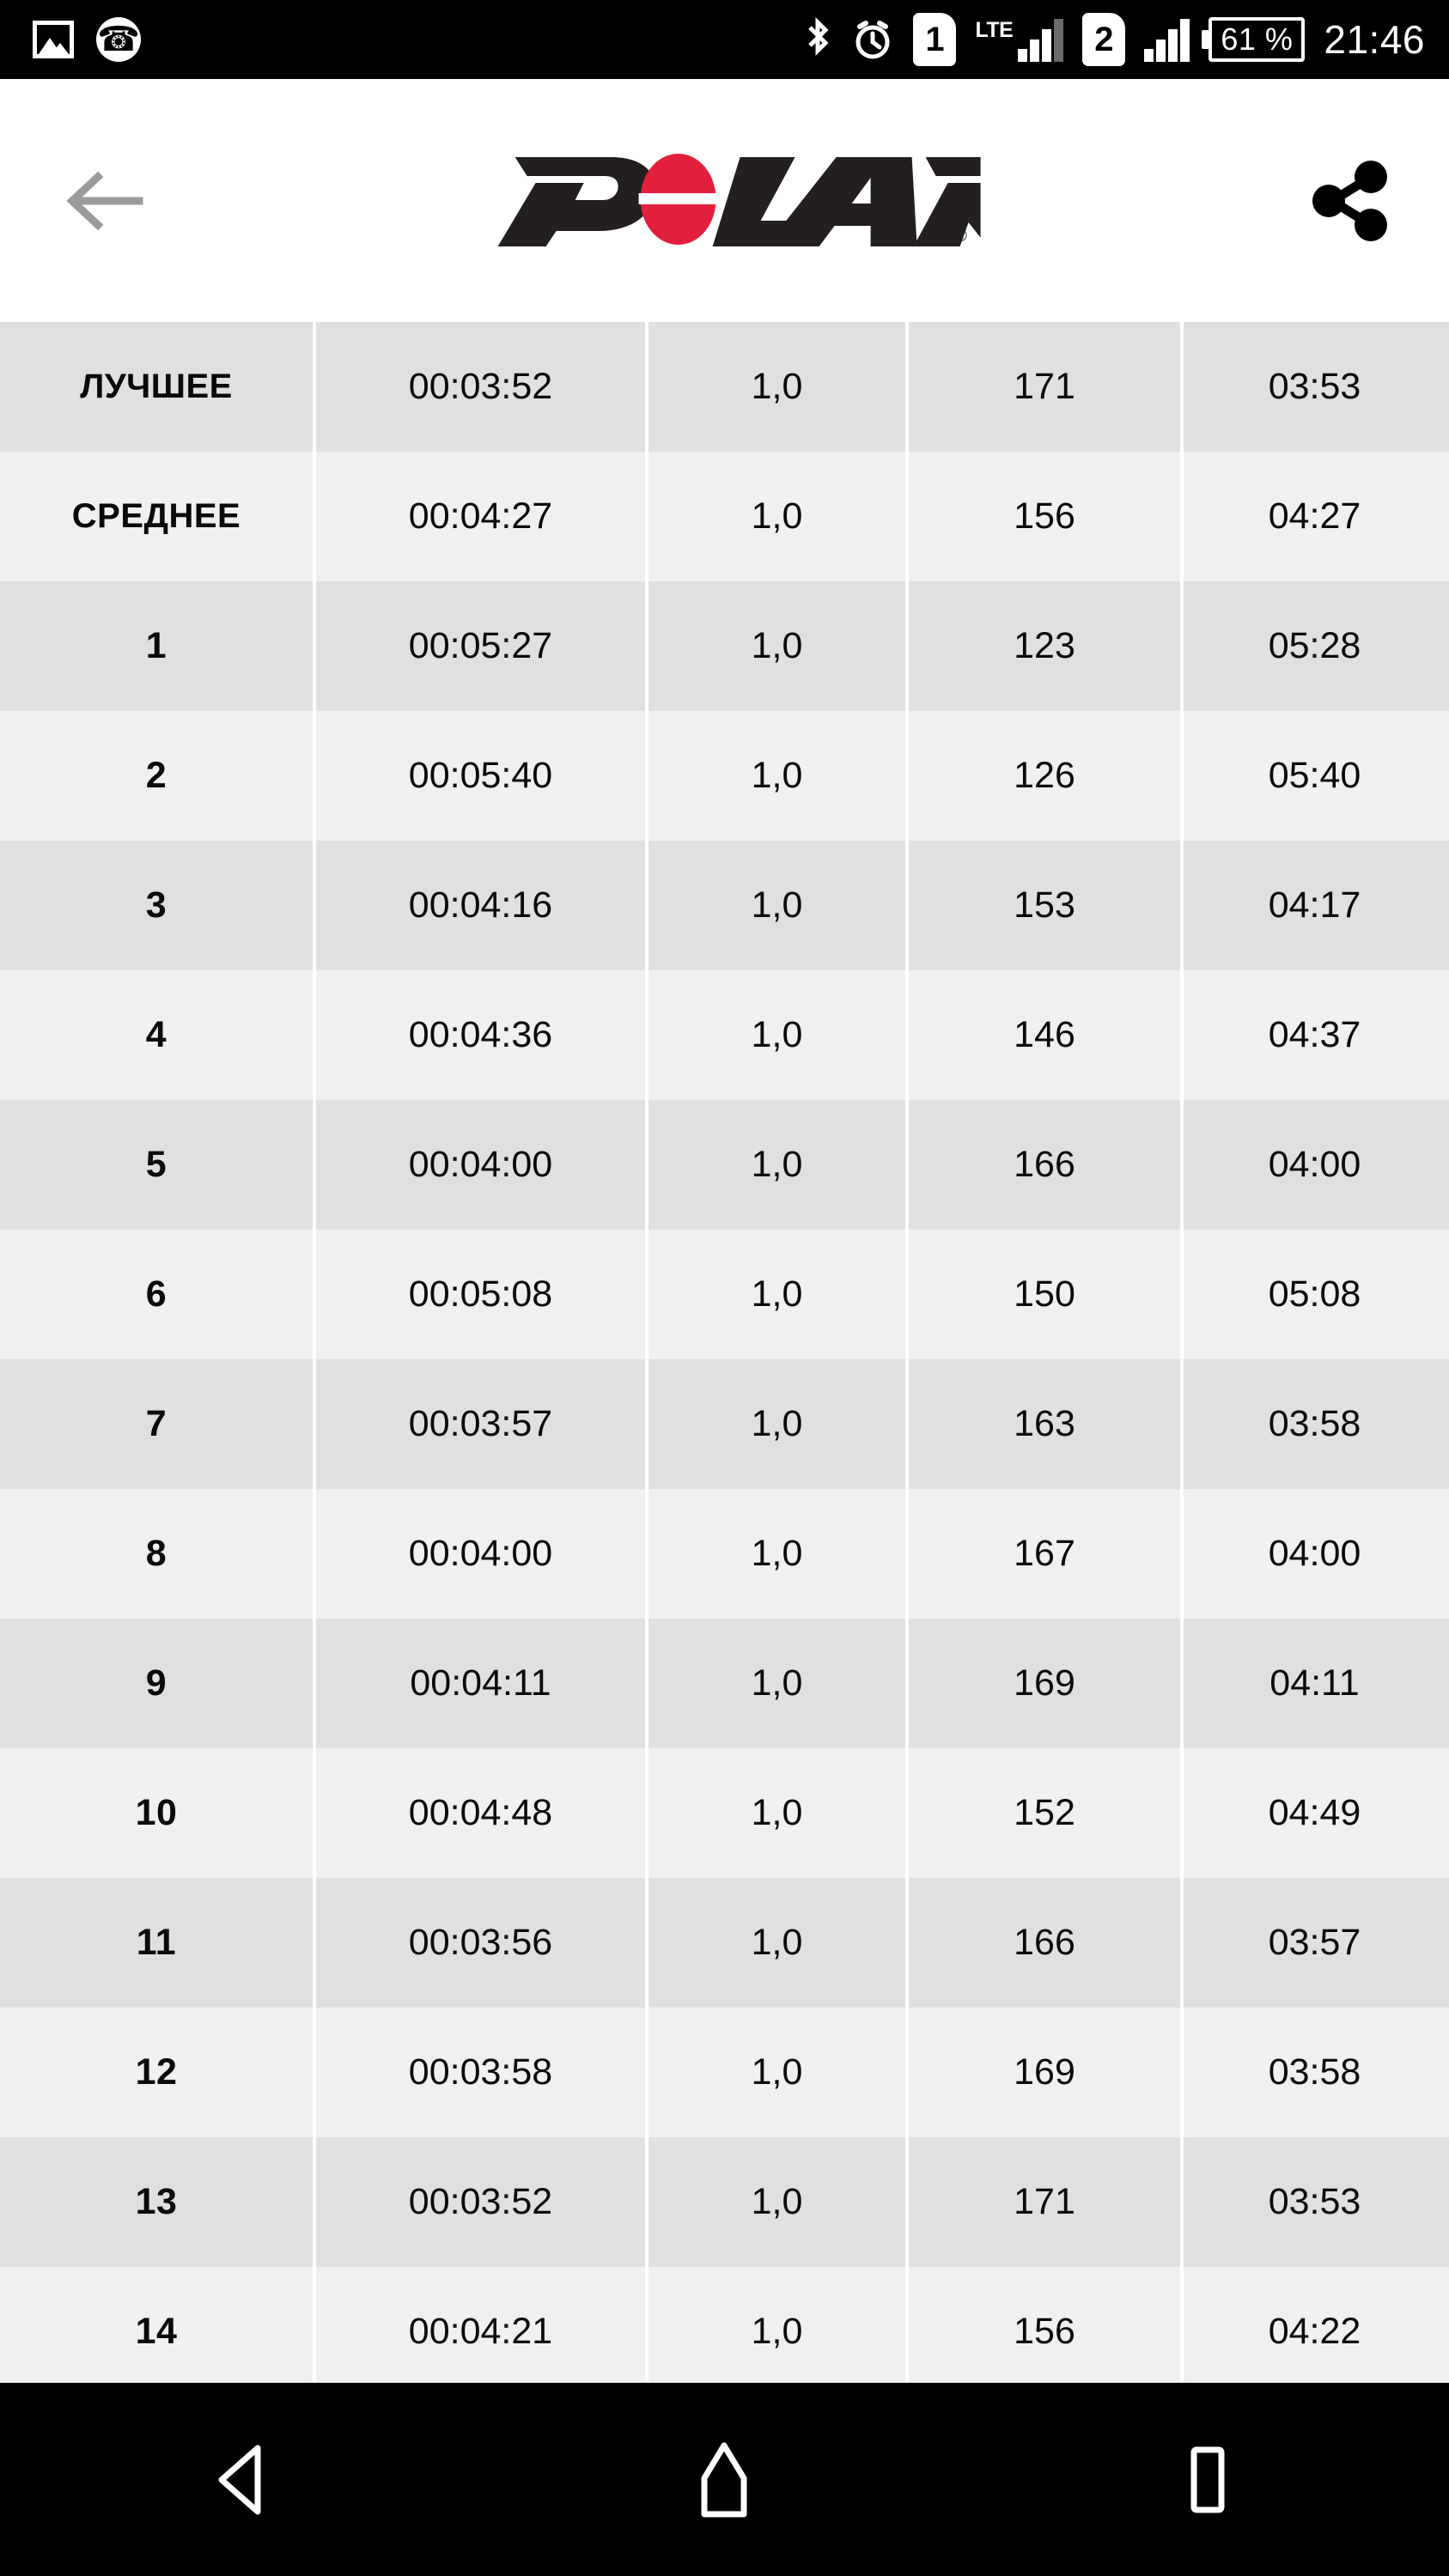  Describe the element at coordinates (1046, 776) in the screenshot. I see `table-cell-heart_rate: 126` at that location.